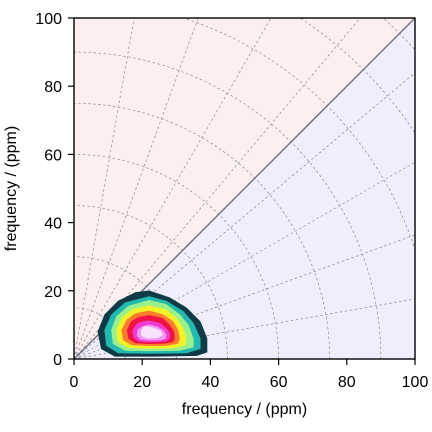  Describe the element at coordinates (53, 224) in the screenshot. I see `y-tick-label: 40` at that location.